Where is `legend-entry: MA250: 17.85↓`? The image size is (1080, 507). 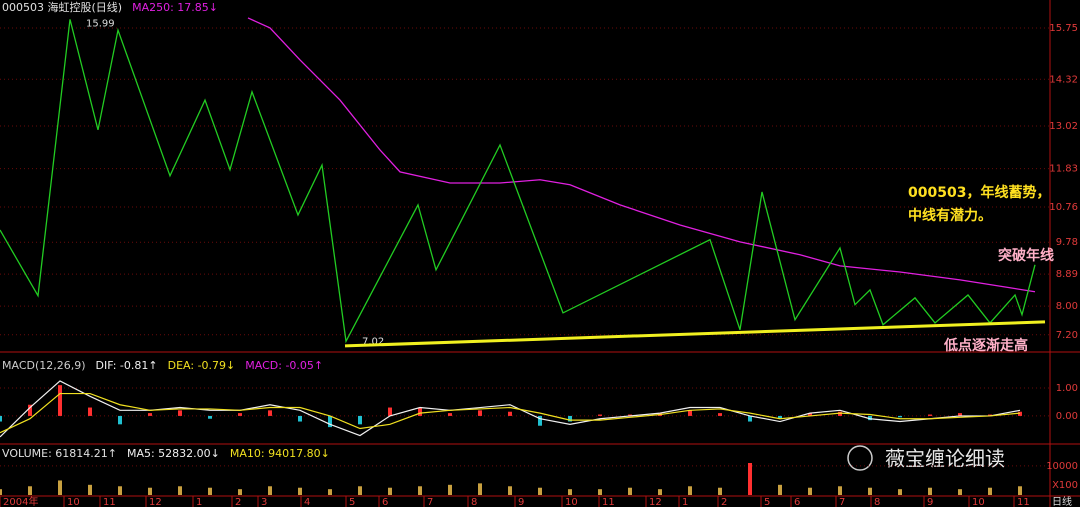
legend-entry: MA250: 17.85↓ is located at coordinates (175, 7).